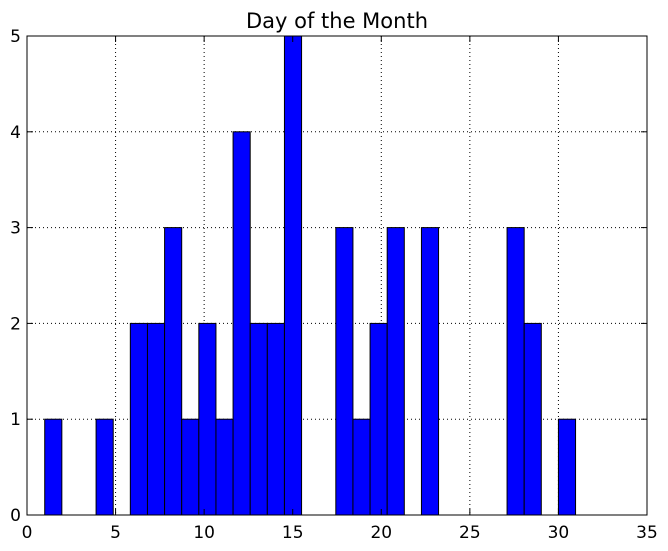 The image size is (668, 551). I want to click on x-tick-label: 30, so click(559, 533).